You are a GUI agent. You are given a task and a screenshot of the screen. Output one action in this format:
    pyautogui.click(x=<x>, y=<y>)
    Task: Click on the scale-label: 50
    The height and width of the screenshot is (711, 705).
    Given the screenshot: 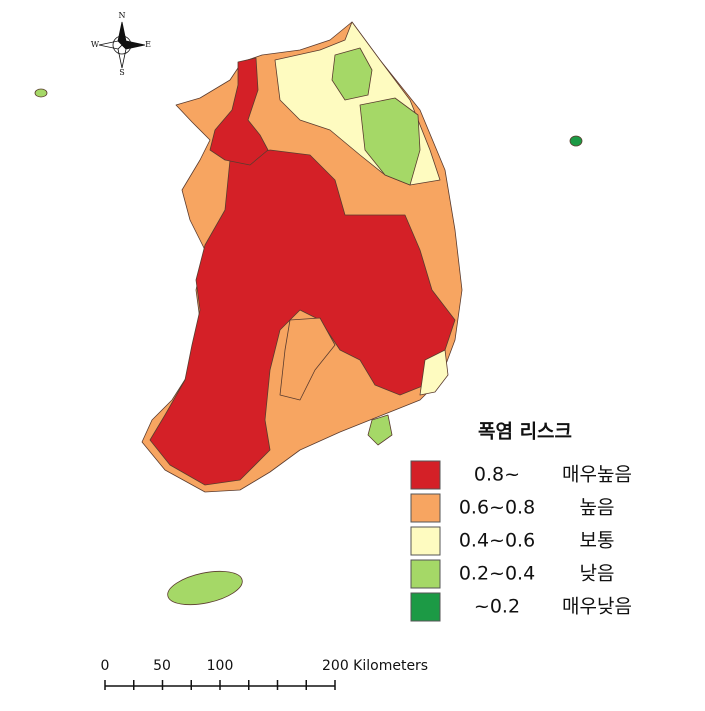 What is the action you would take?
    pyautogui.click(x=162, y=666)
    